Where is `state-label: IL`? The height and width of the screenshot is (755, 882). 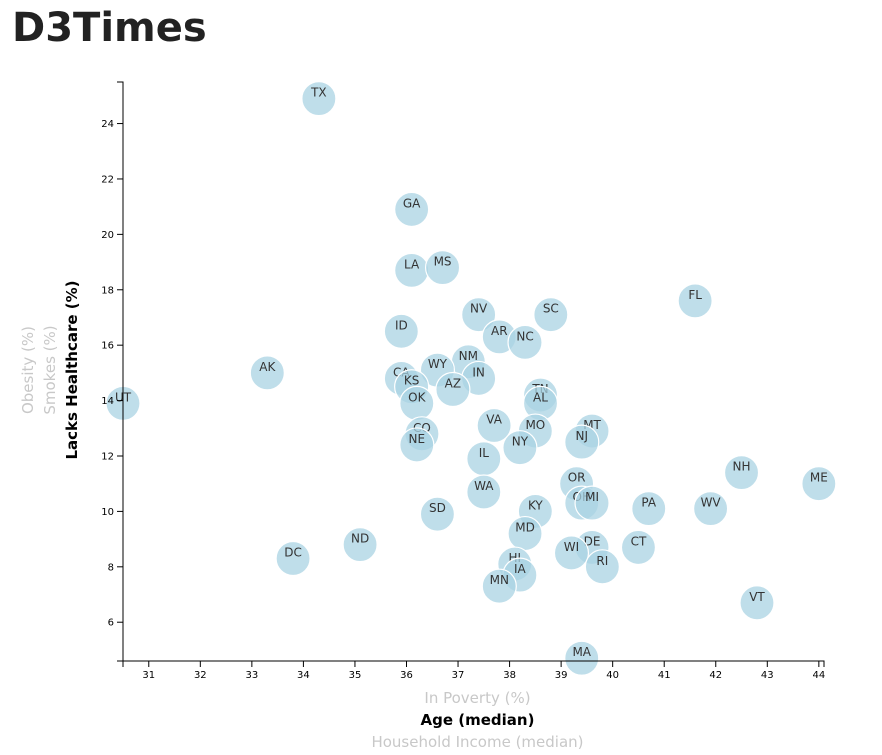 state-label: IL is located at coordinates (484, 453).